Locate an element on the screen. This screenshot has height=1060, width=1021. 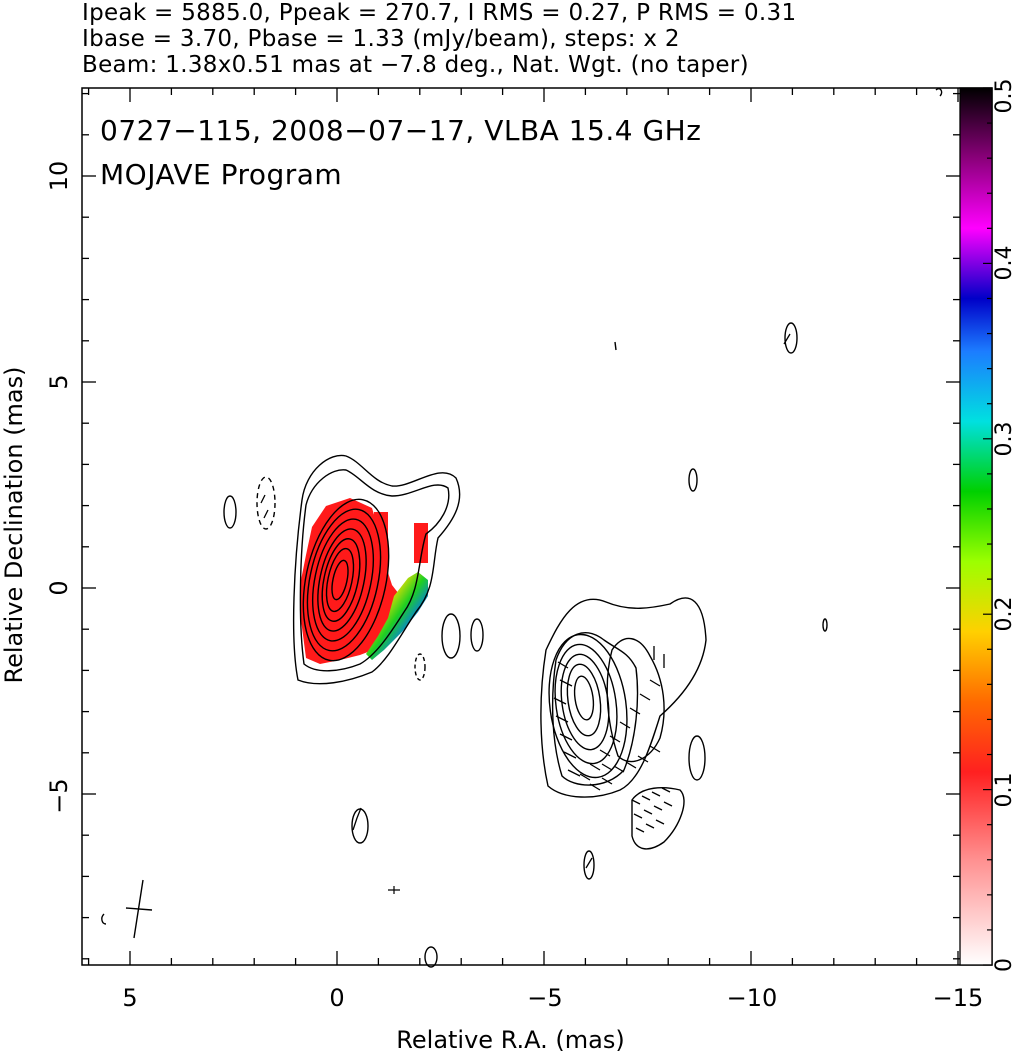
x-tick-label: −15 is located at coordinates (958, 998).